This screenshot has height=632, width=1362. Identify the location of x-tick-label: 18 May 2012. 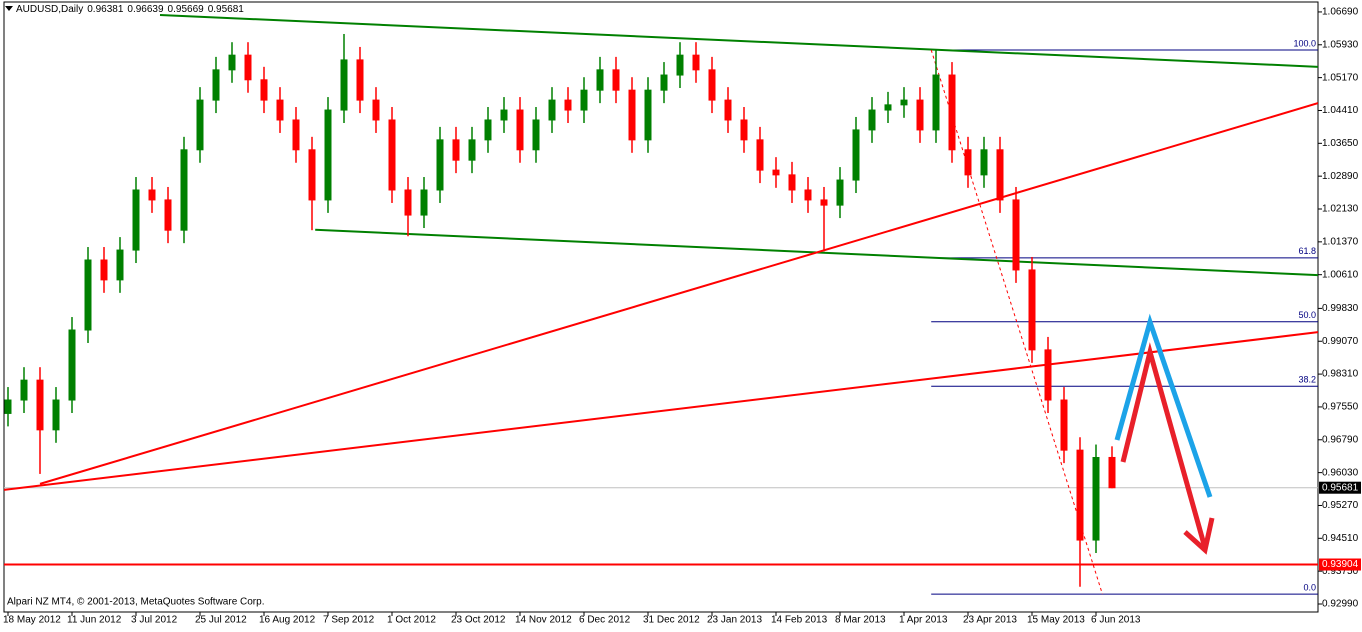
(32, 620).